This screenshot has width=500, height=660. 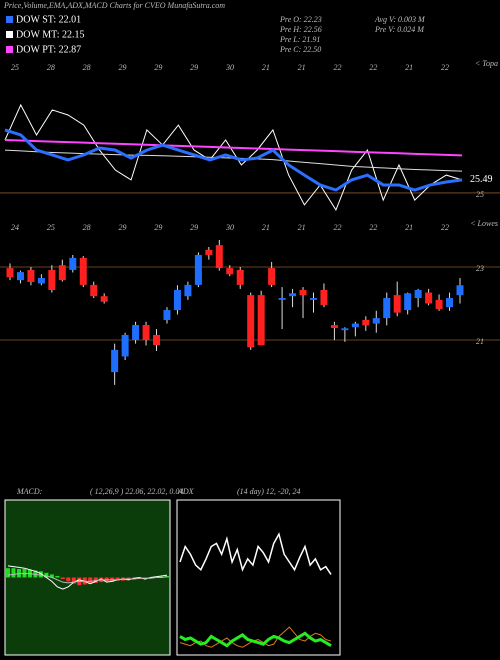 What do you see at coordinates (29, 491) in the screenshot?
I see `panel-title: MACD:` at bounding box center [29, 491].